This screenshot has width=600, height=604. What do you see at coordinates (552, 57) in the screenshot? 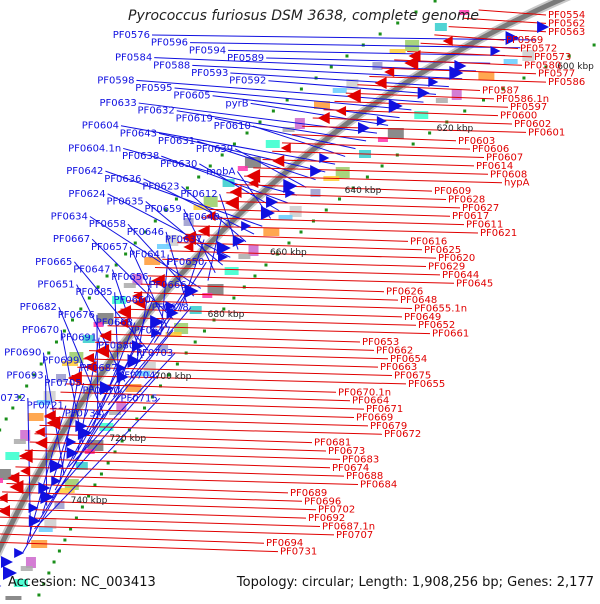
I see `reverse-gene-label: PF0573` at bounding box center [552, 57].